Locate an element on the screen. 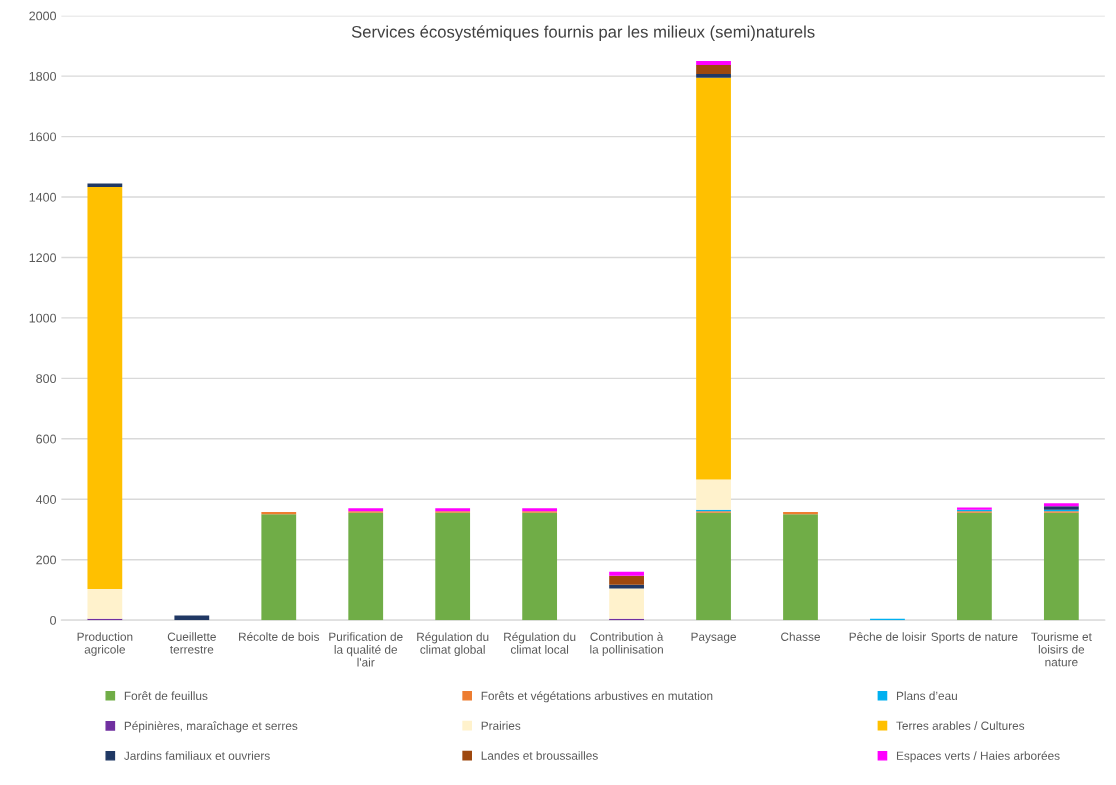  legend-label: Terres arables / Cultures is located at coordinates (960, 725).